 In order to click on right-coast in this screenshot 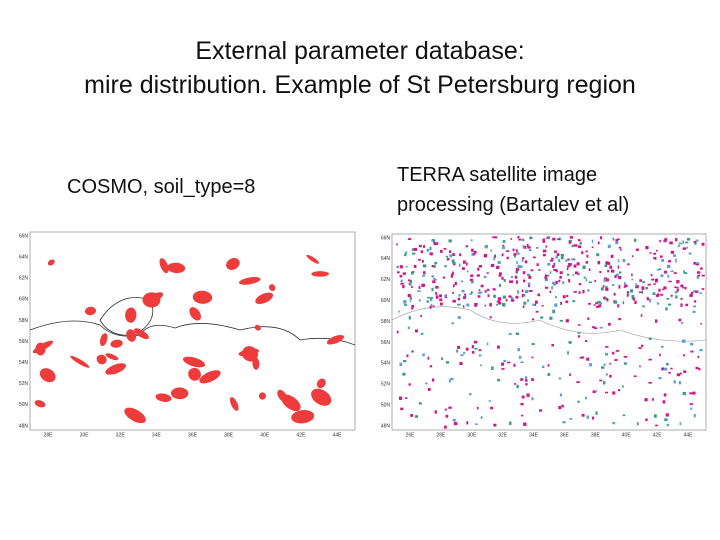, I will do `click(549, 324)`.